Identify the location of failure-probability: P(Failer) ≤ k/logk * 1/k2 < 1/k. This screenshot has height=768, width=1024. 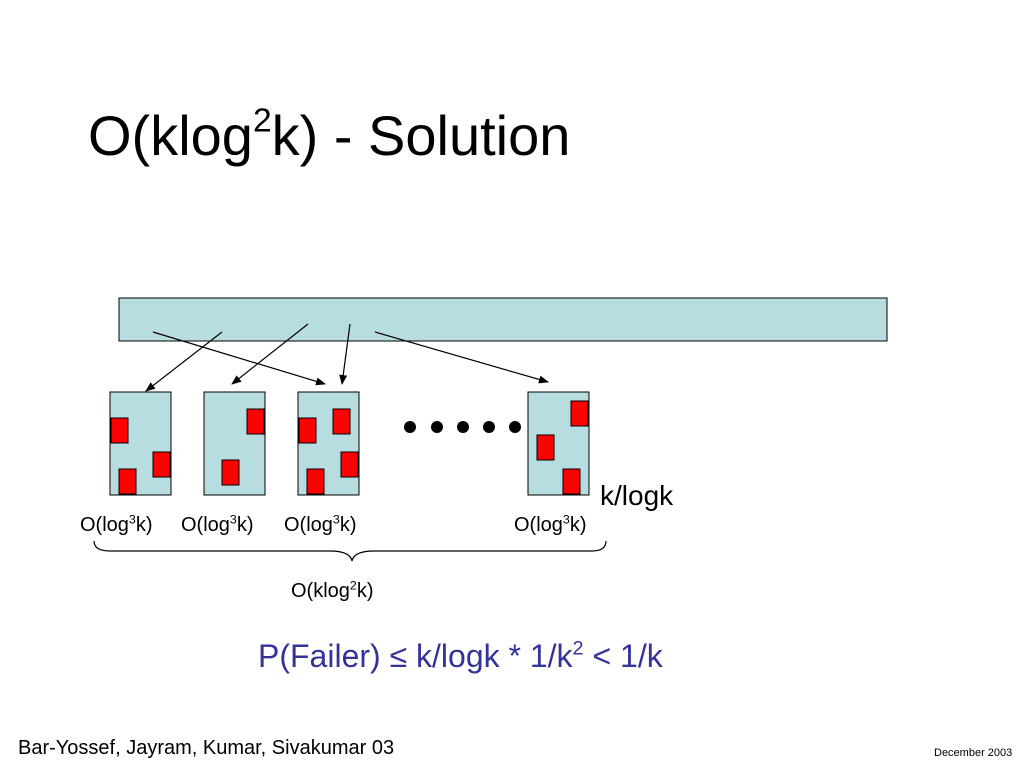
(460, 656).